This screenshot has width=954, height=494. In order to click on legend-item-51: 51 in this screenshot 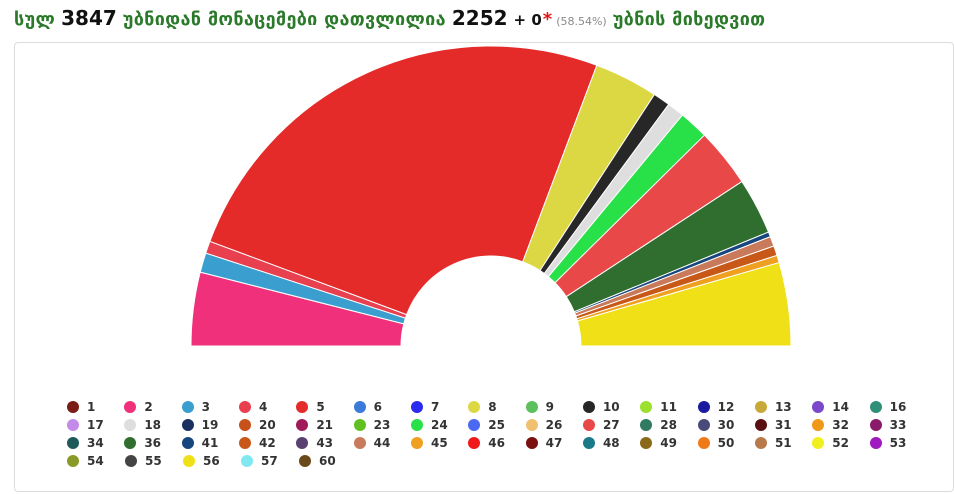, I will do `click(783, 443)`.